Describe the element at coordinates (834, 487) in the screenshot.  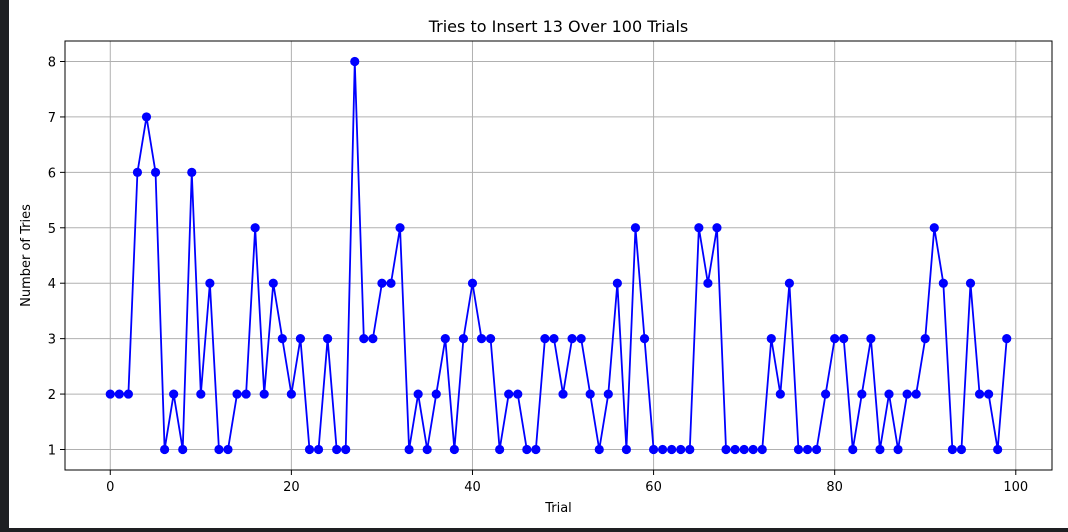
I see `x-tick-label: 80` at that location.